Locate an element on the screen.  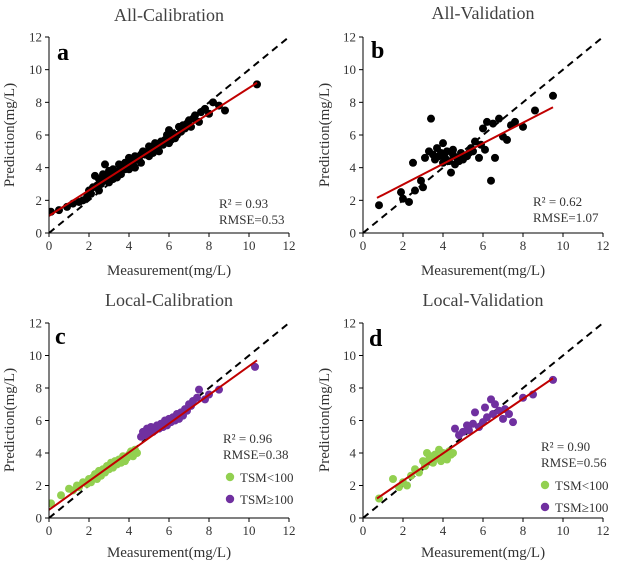
panel-d-r2: R² = 0.90 is located at coordinates (565, 446).